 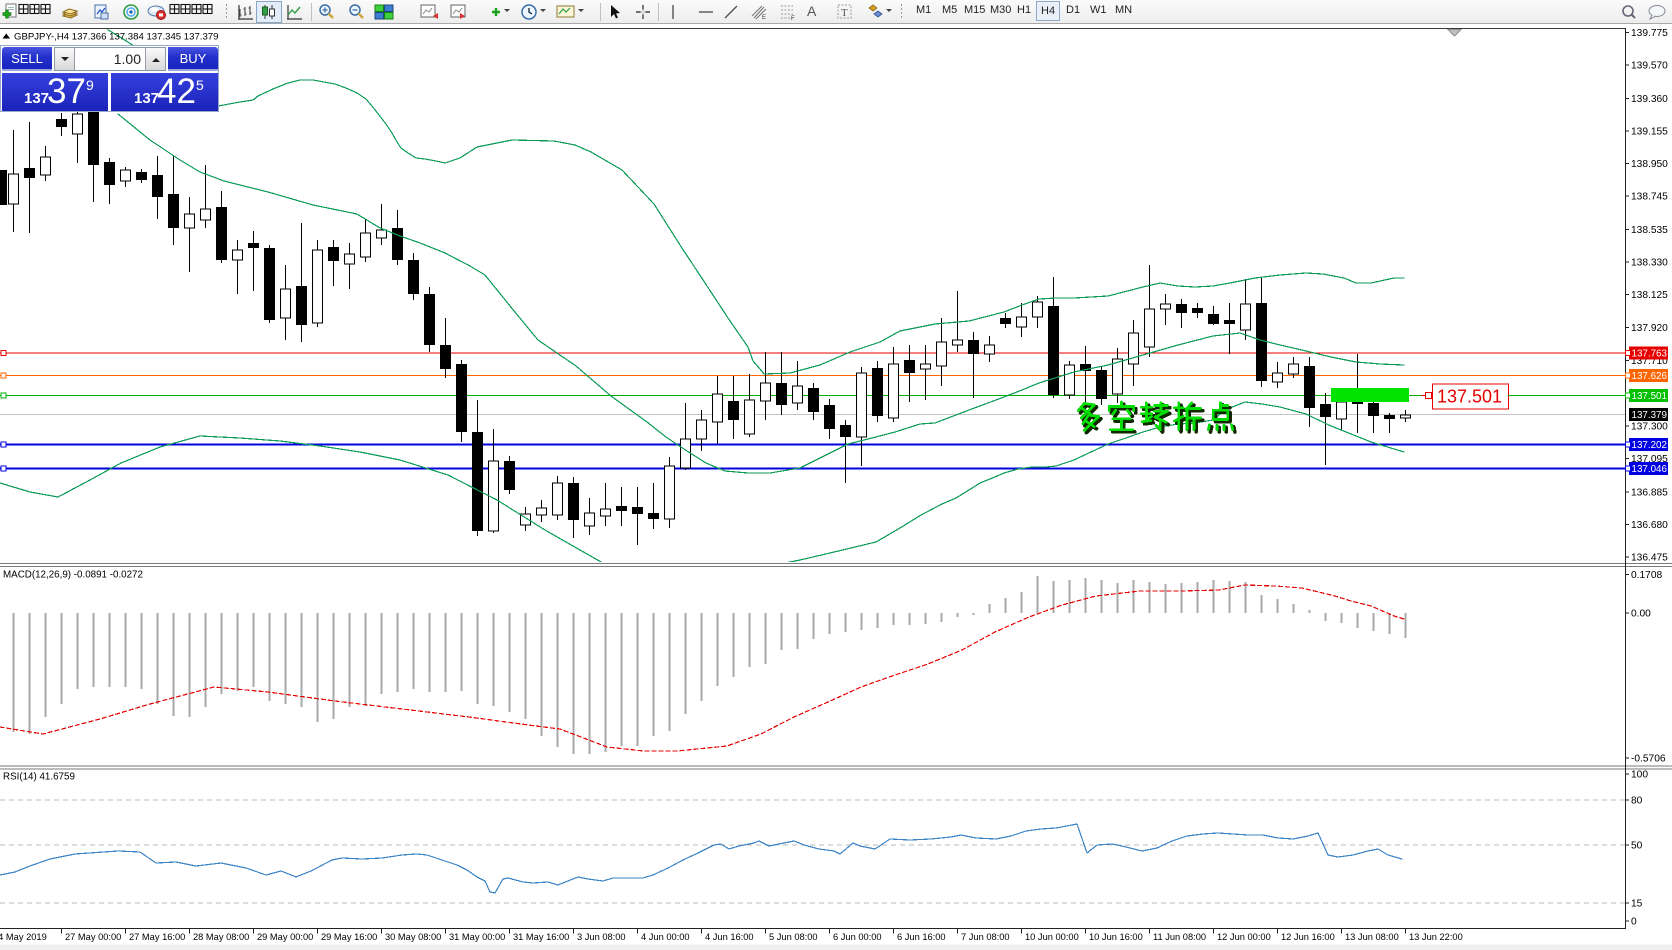 I want to click on svg-text: 13 Jun 22:00, so click(x=1436, y=937).